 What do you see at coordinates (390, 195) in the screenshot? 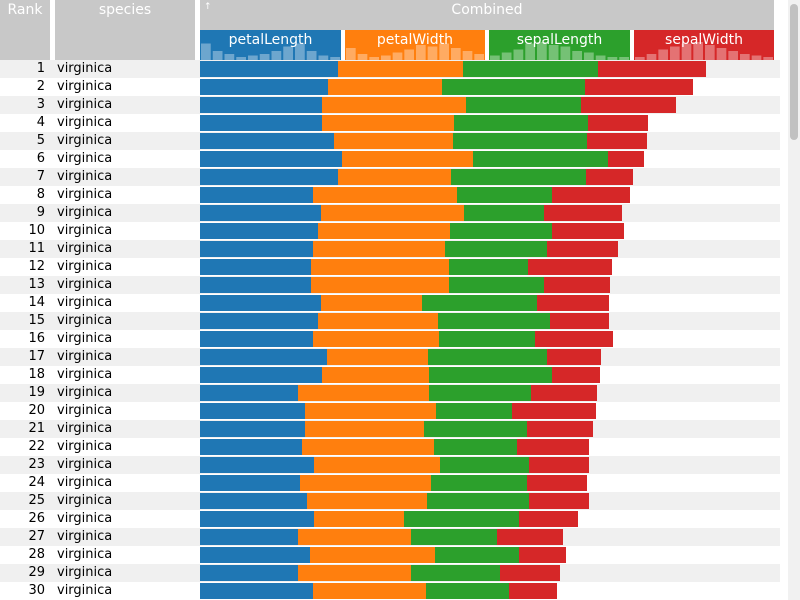
I see `table-row: 8 virginica` at bounding box center [390, 195].